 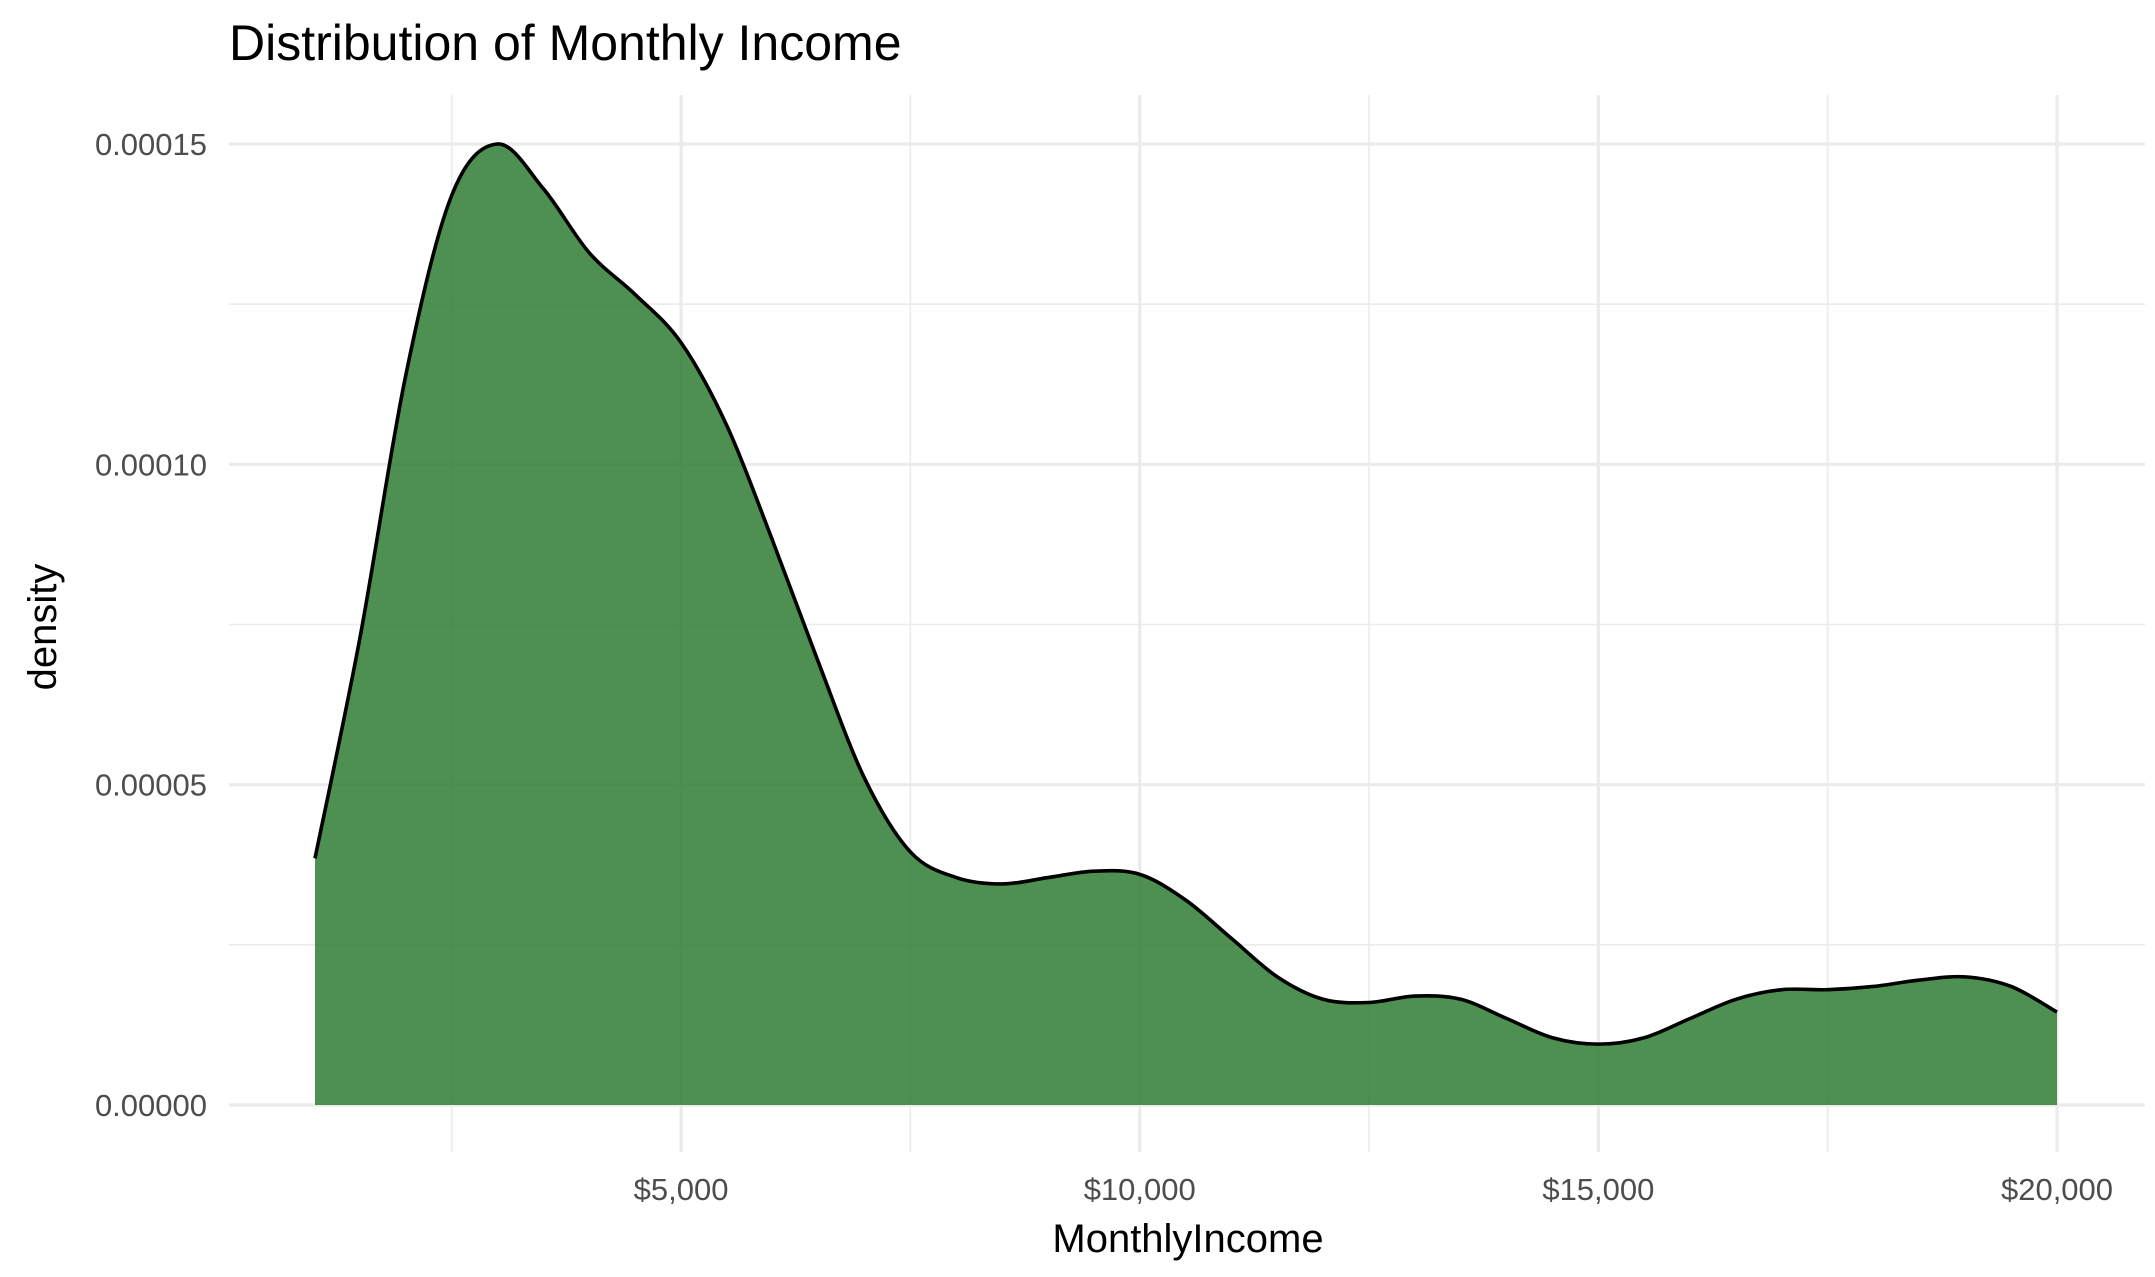 I want to click on x-tick-label: $15,000, so click(x=1598, y=1189).